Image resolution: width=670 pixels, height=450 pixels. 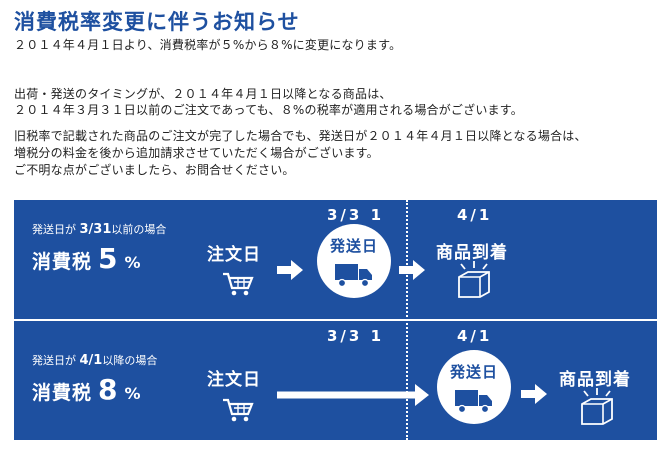 I want to click on condition-suffix: 以前の場合, so click(x=139, y=229).